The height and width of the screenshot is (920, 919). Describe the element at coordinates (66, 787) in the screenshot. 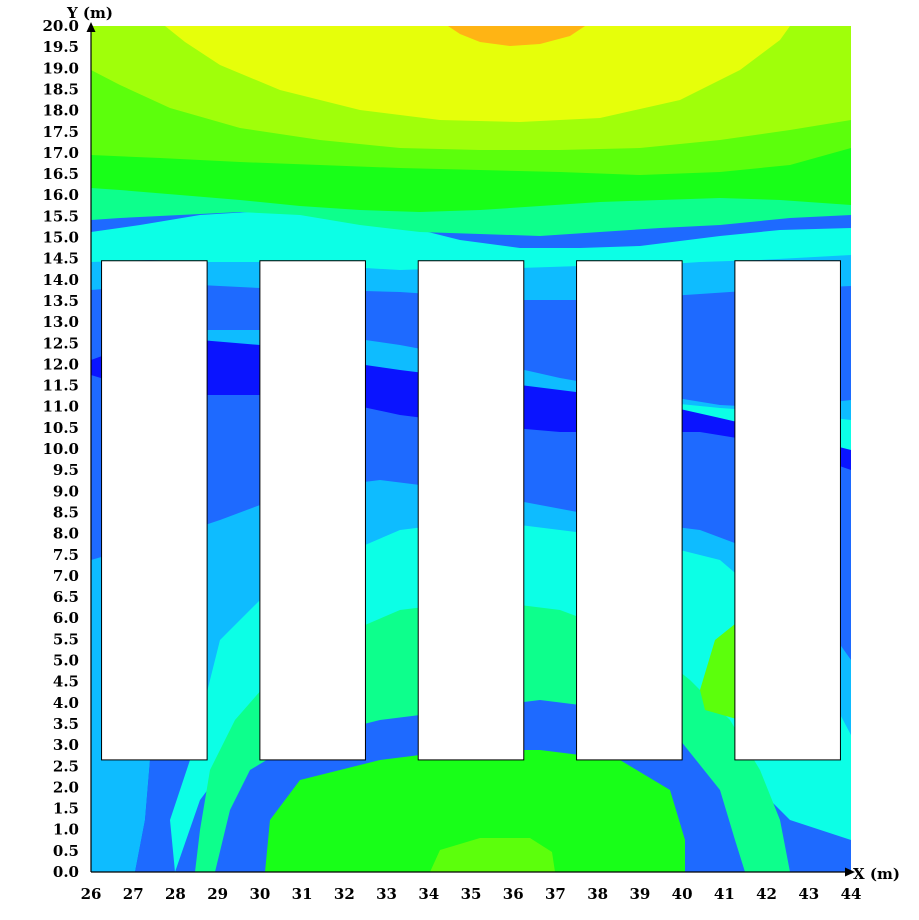

I see `y-tick-label: 2.0` at that location.